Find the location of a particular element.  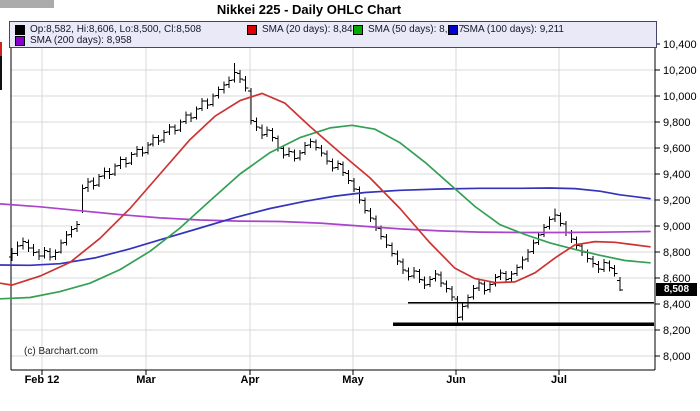

x-axis-label: Feb 12 is located at coordinates (42, 380).